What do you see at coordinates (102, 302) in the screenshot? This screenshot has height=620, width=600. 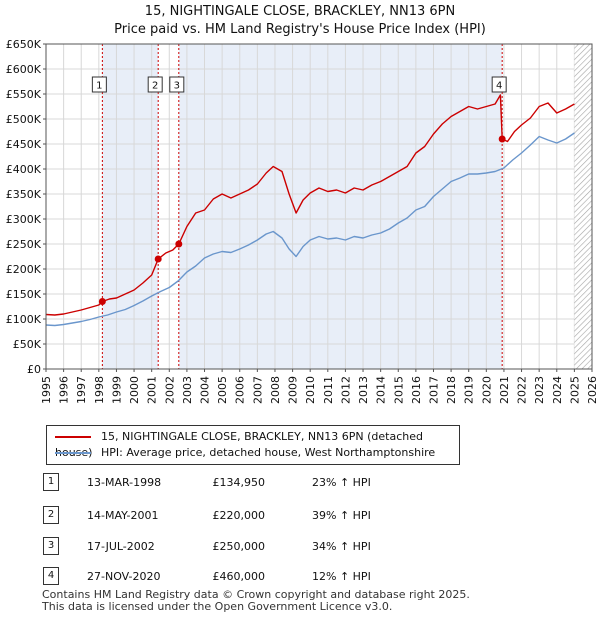 I see `sale-1-point` at bounding box center [102, 302].